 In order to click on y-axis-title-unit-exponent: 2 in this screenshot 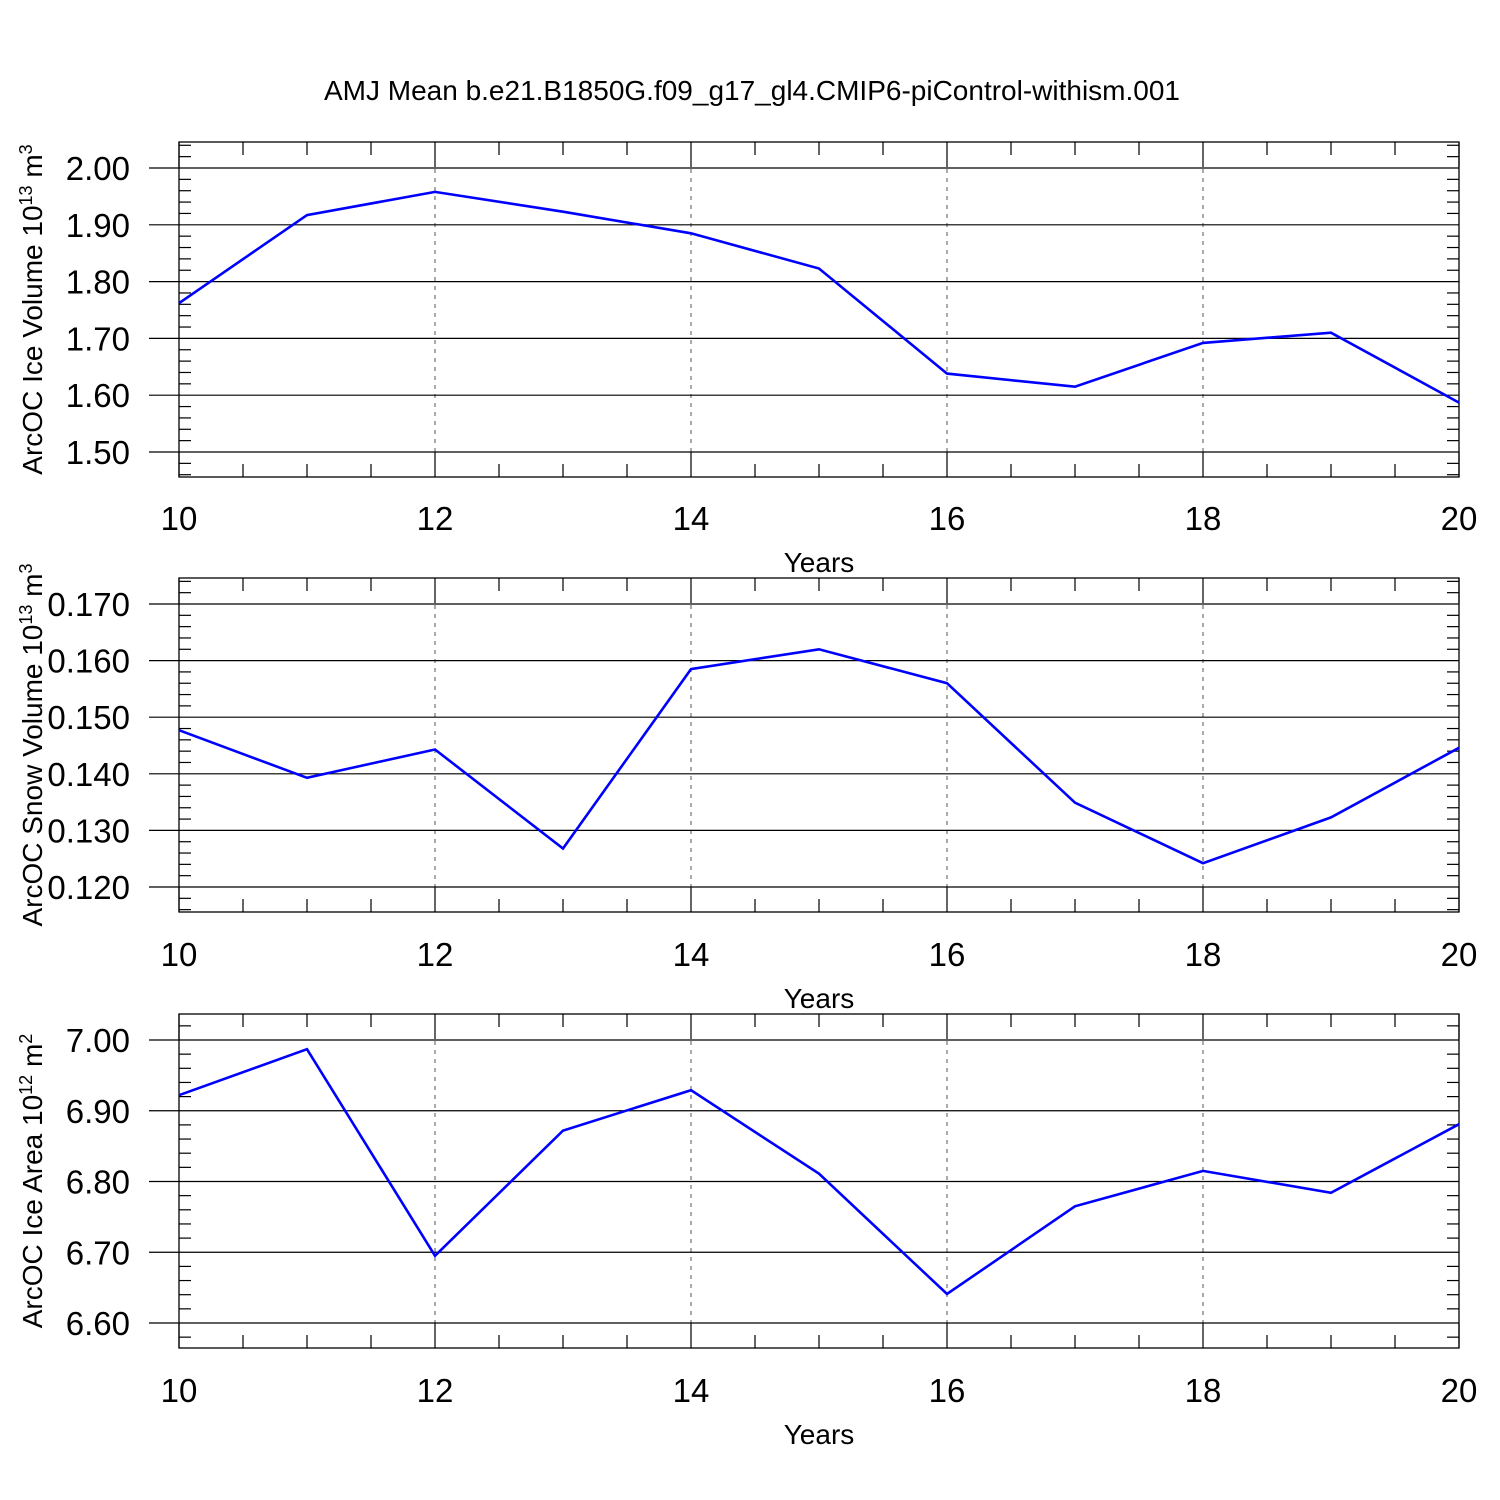, I will do `click(26, 1039)`.